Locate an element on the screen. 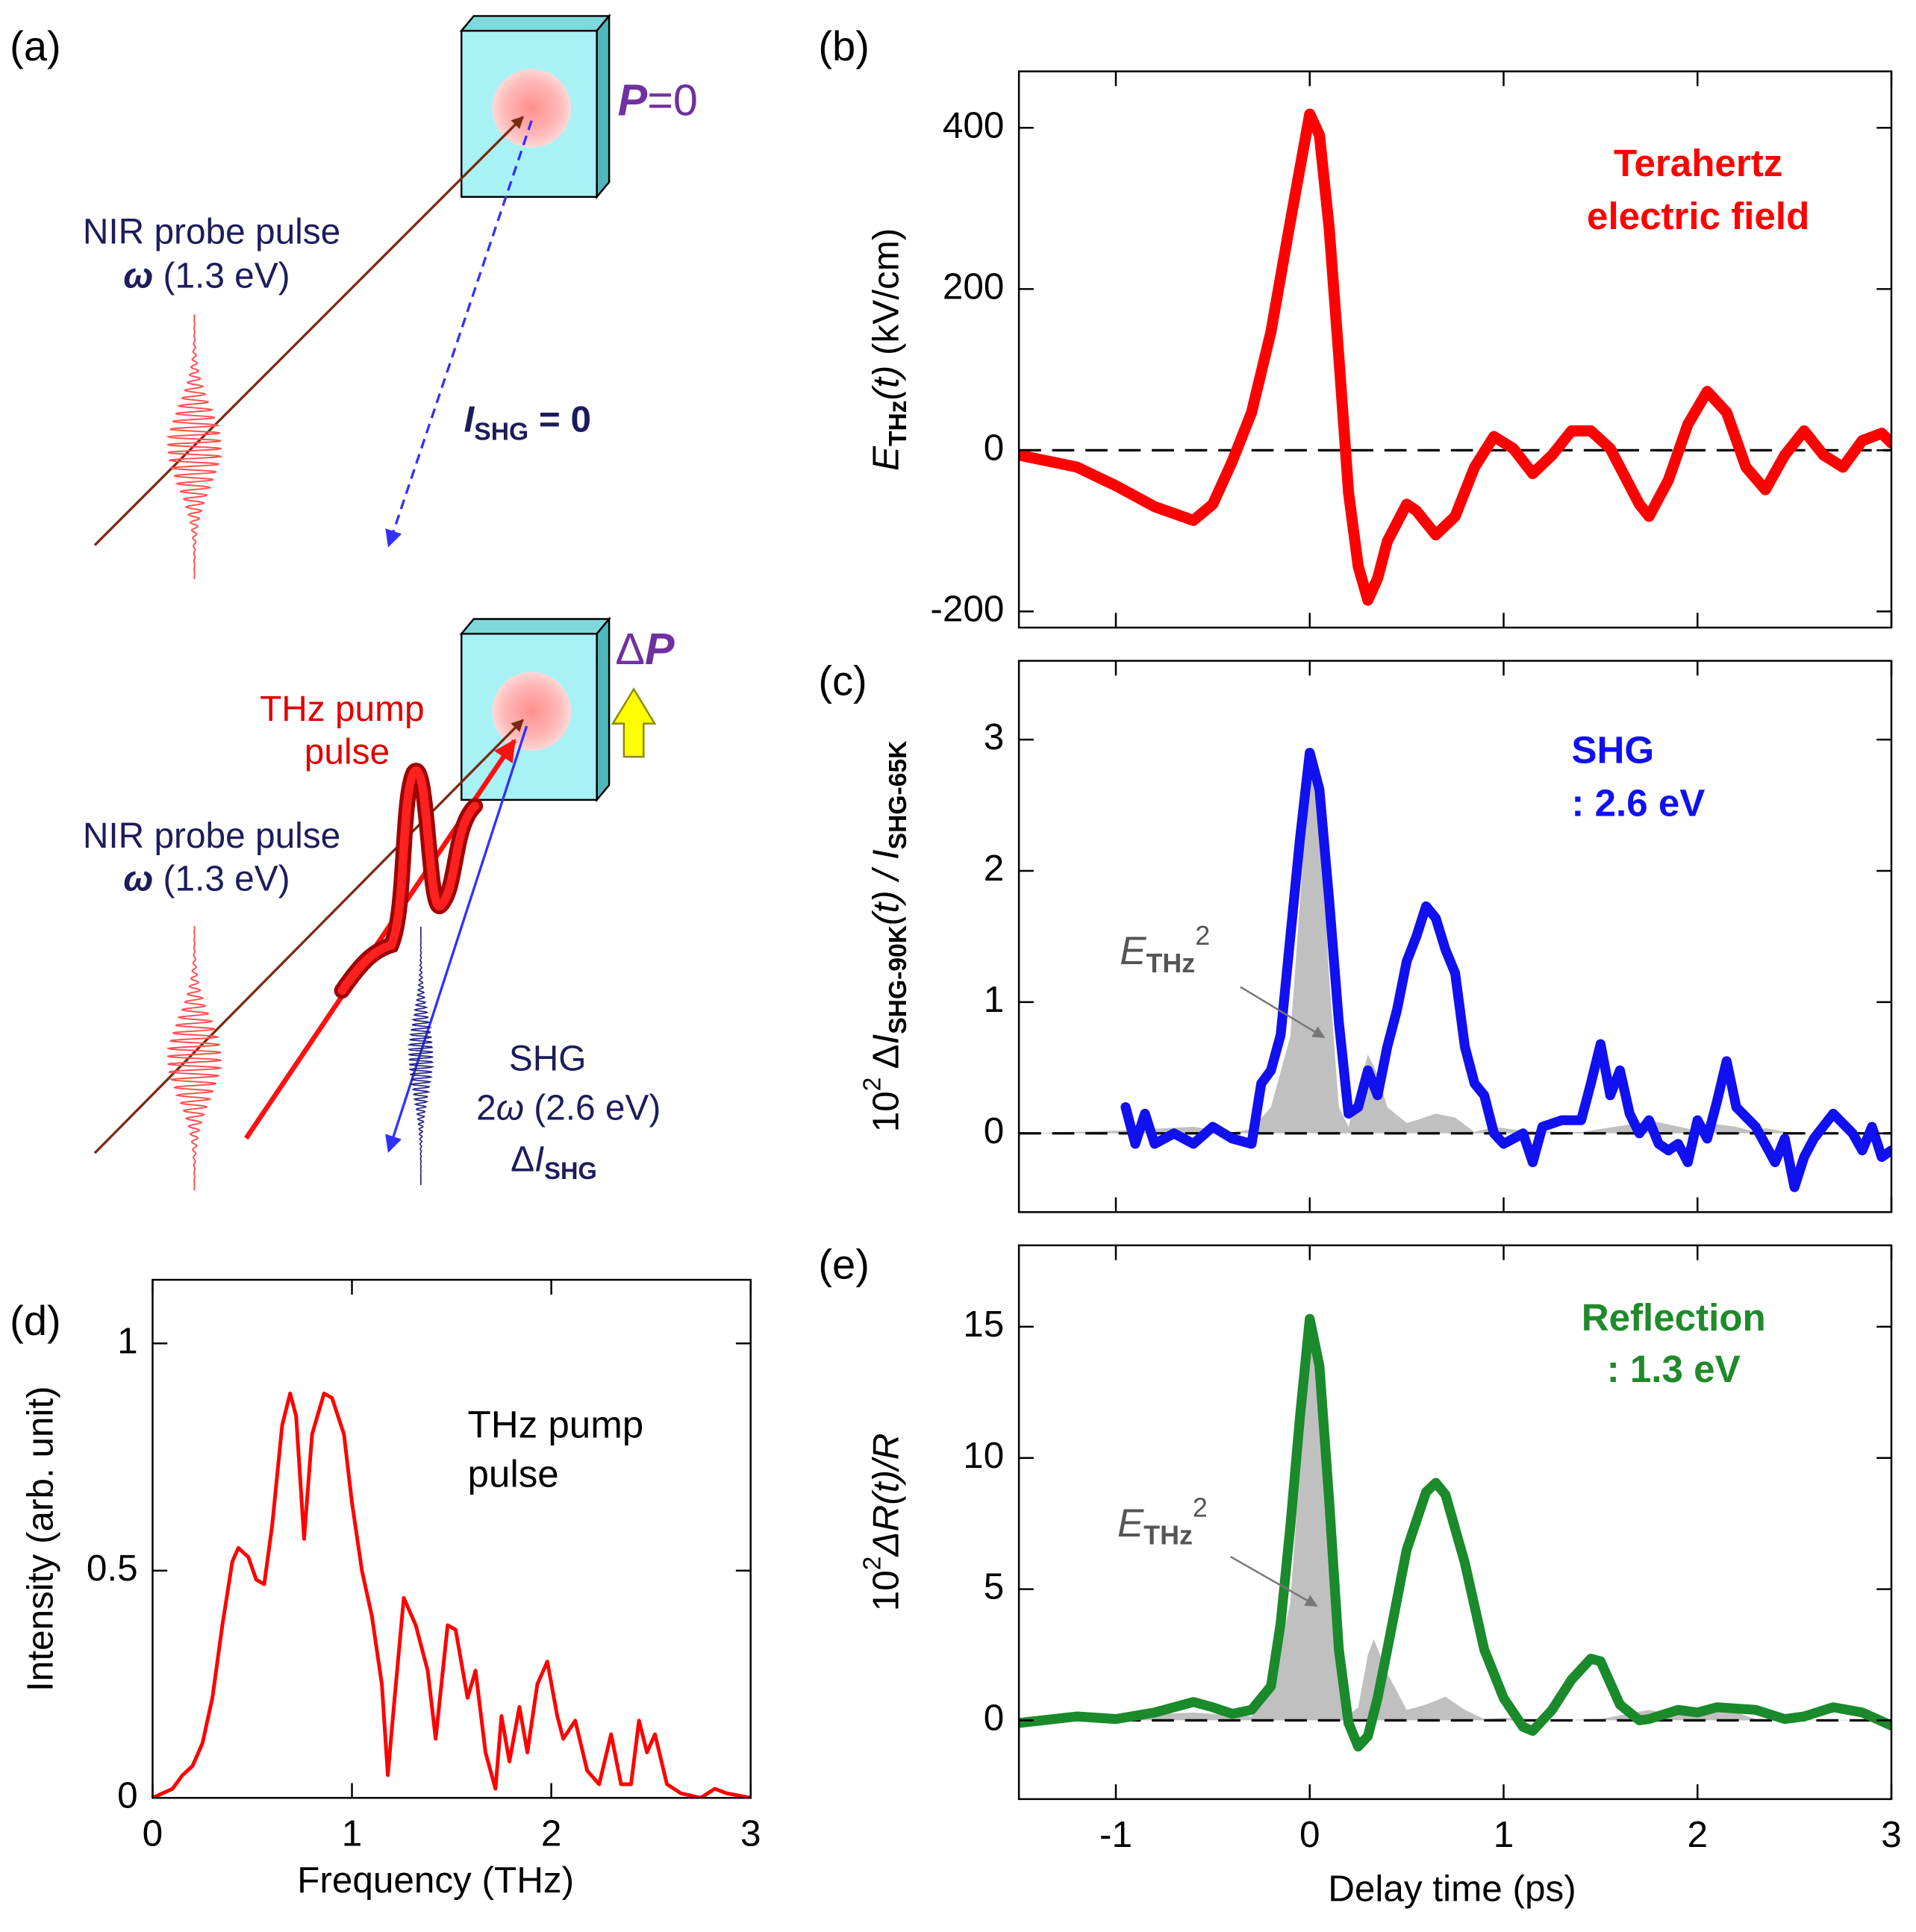  annotation: electric field is located at coordinates (1698, 216).